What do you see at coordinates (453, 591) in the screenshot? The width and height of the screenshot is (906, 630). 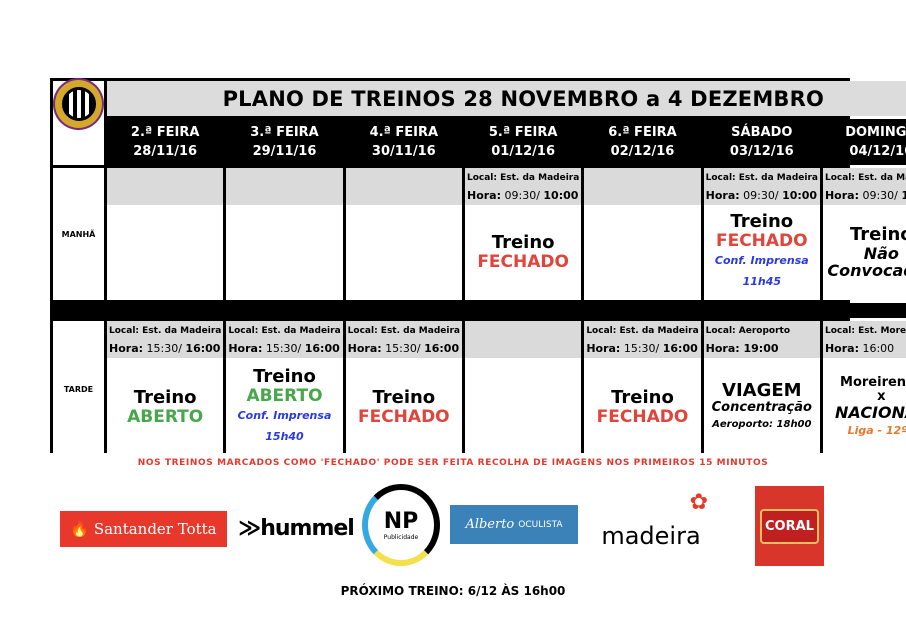 I see `next-training-text: PRÓXIMO TREINO: 6/12 ÀS 16h00` at bounding box center [453, 591].